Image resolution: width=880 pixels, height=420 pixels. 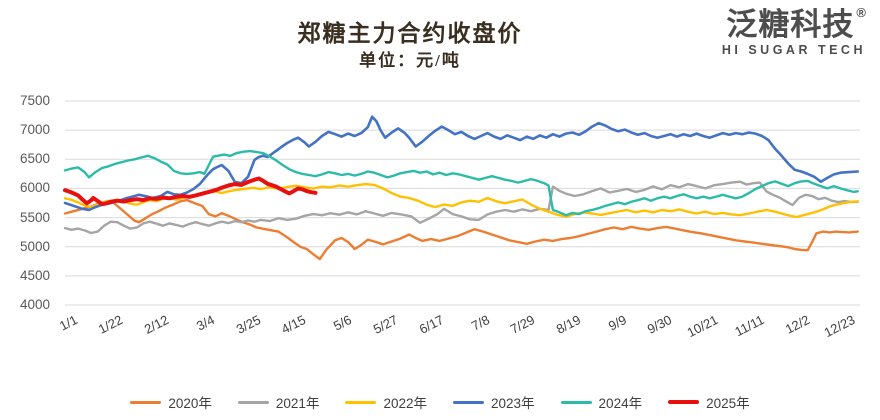 I want to click on legend-swatch-2020年, so click(x=146, y=402).